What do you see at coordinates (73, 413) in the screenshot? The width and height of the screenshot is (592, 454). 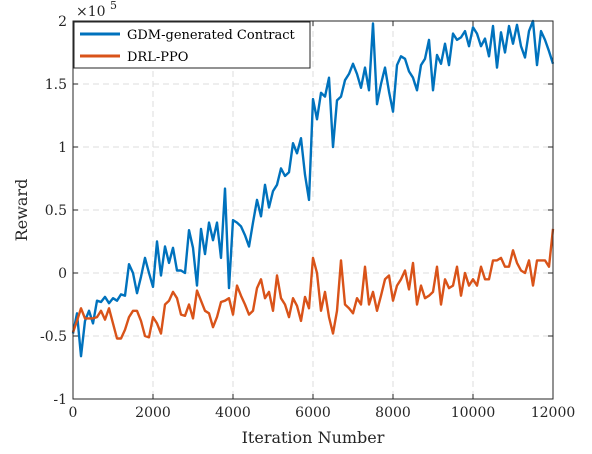 I see `x-tick-label: 0` at bounding box center [73, 413].